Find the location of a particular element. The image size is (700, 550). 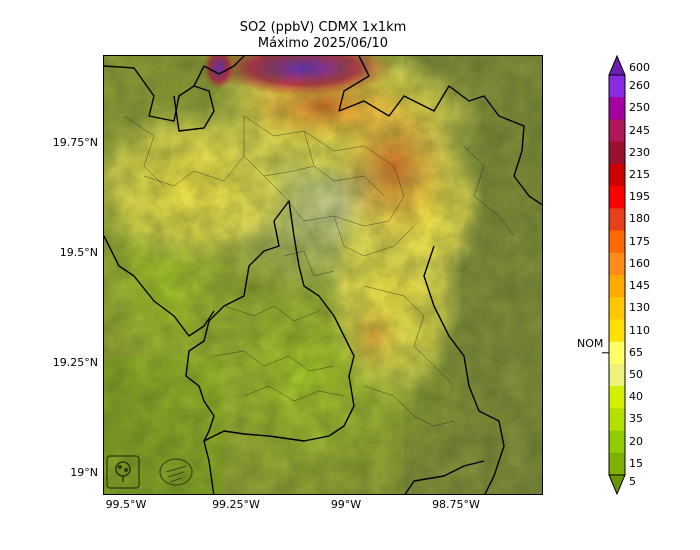

cdmx-boundary is located at coordinates (270, 321).